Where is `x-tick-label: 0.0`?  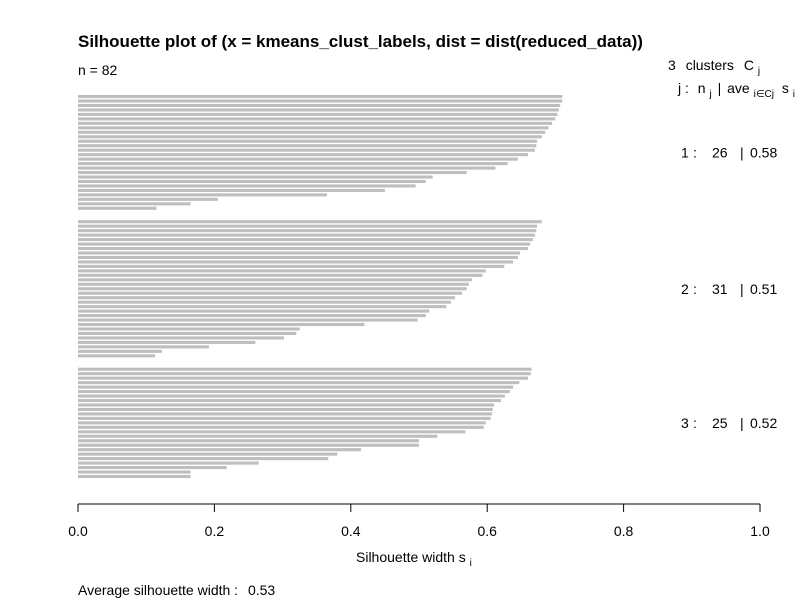 x-tick-label: 0.0 is located at coordinates (78, 531).